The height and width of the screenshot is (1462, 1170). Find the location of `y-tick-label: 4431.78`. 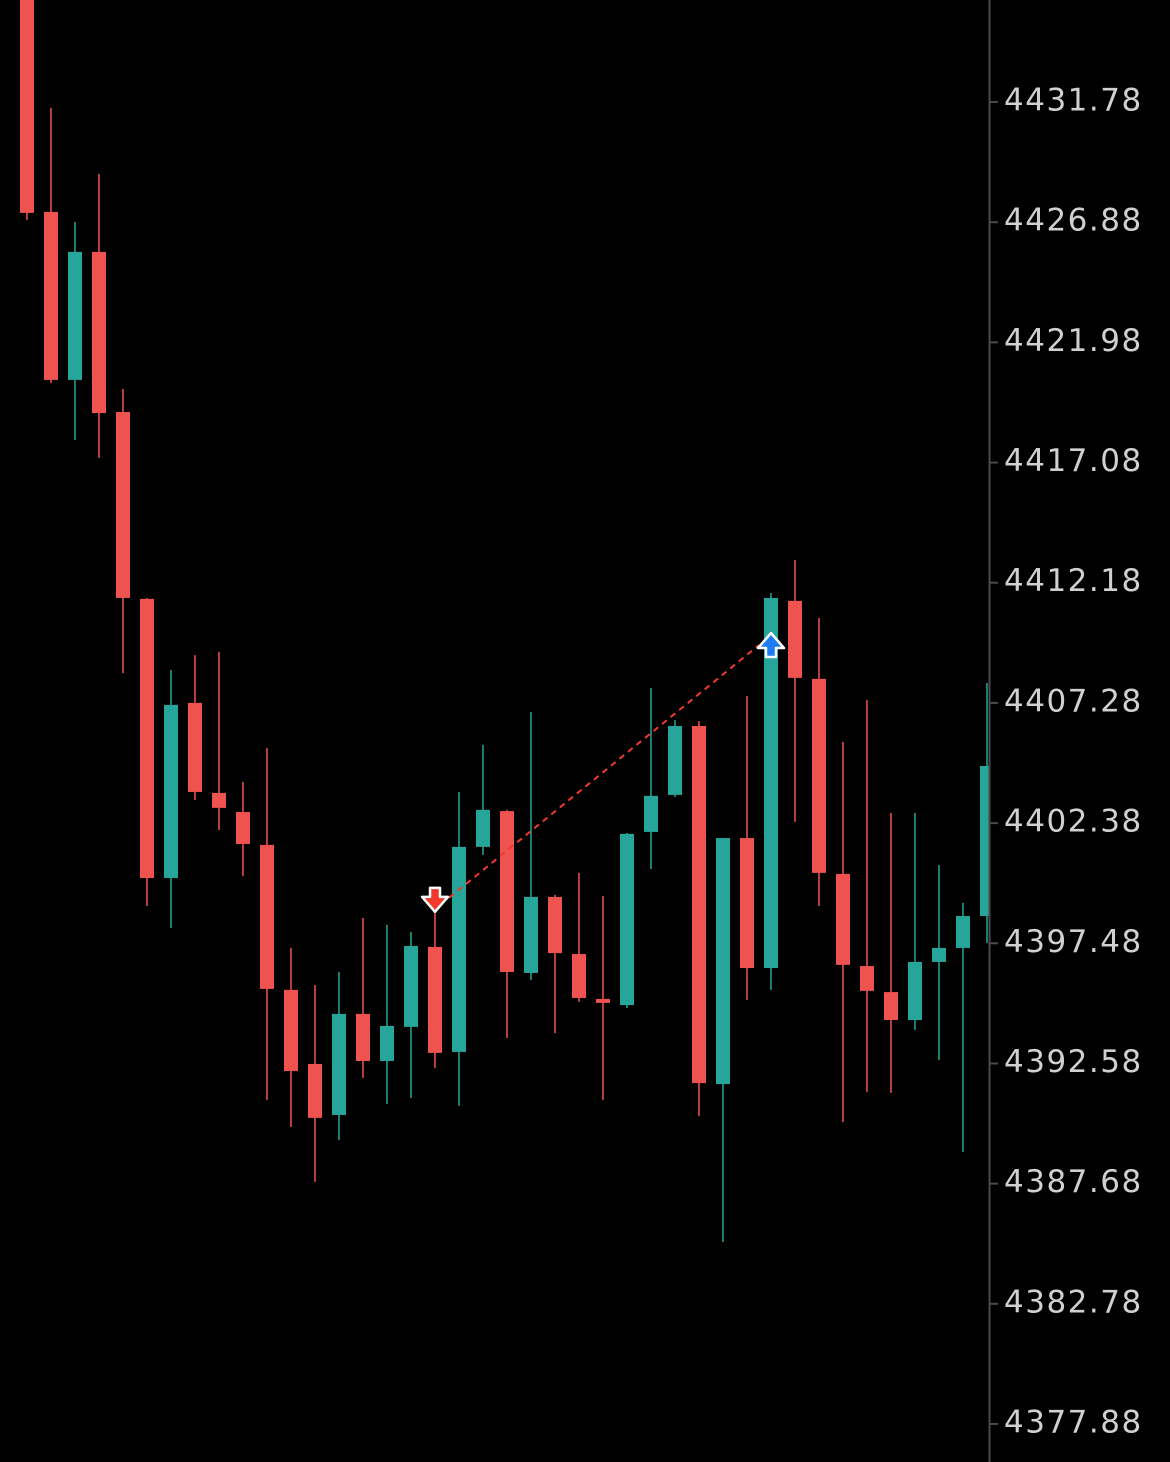

y-tick-label: 4431.78 is located at coordinates (1073, 101).